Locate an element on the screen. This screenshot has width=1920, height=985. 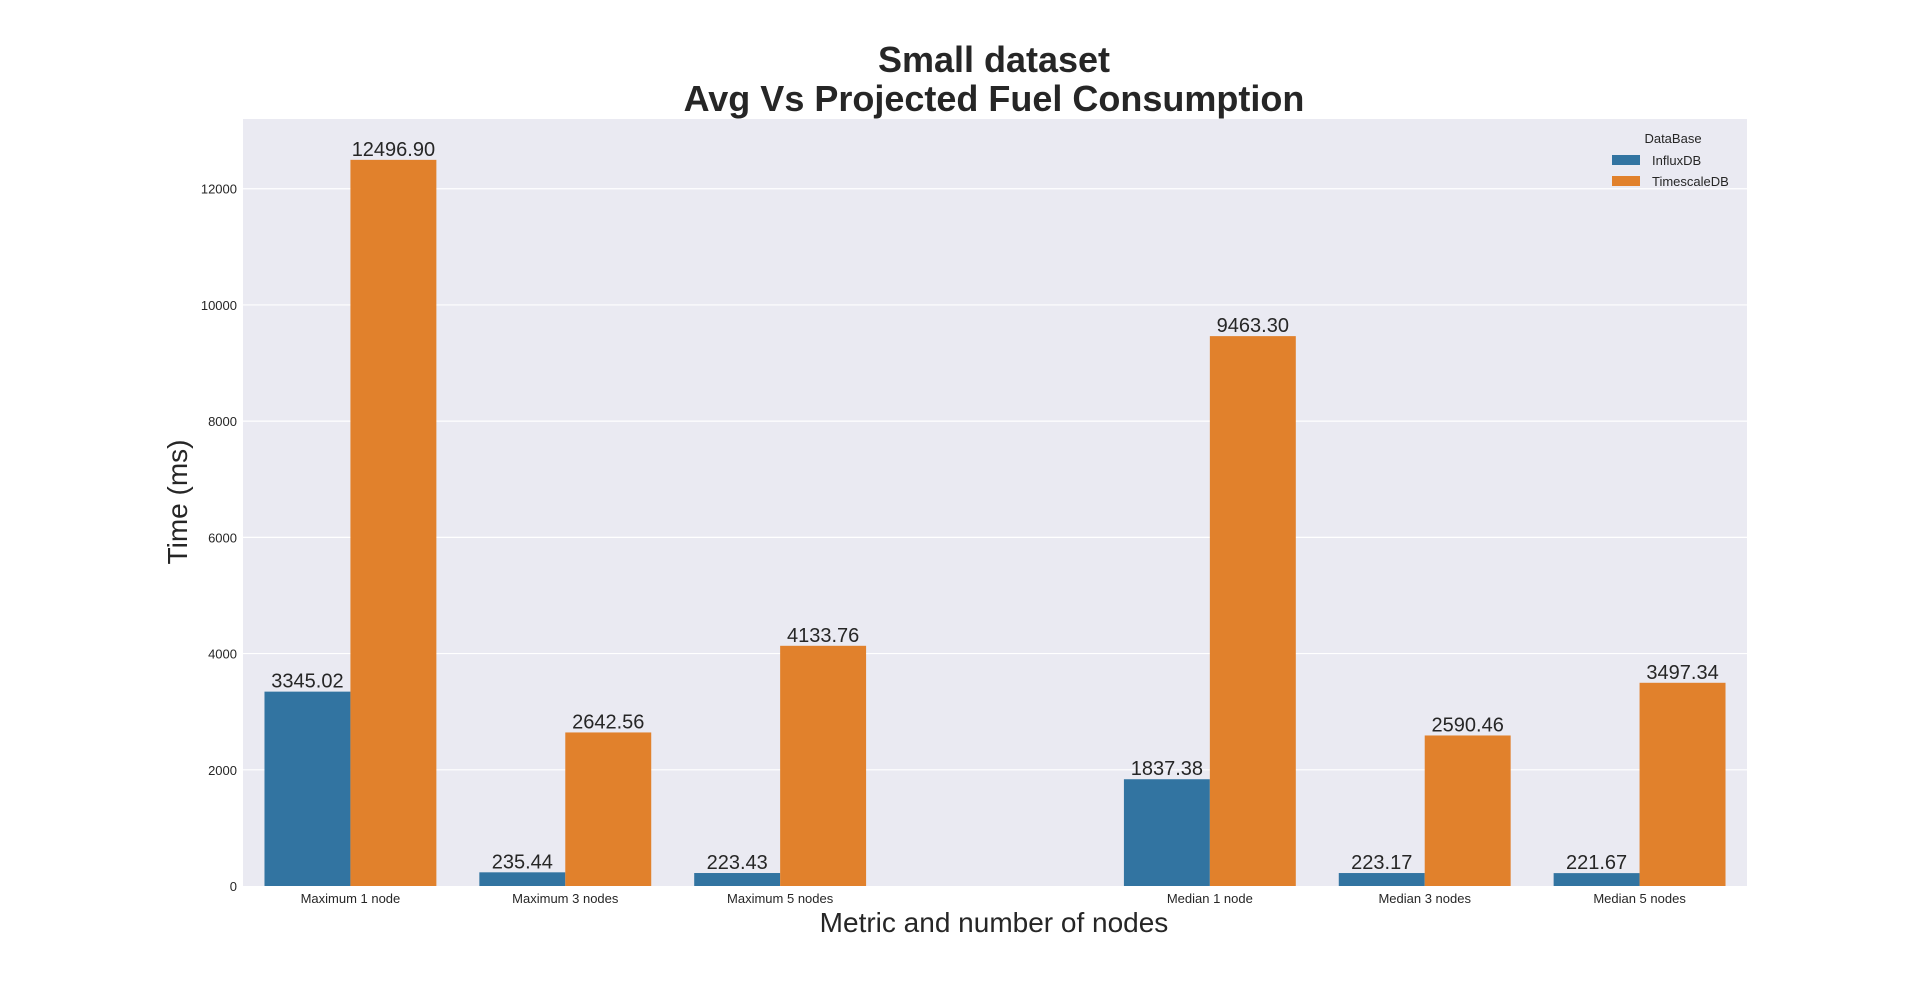
chart-title-line-2: Avg Vs Projected Fuel Consumption is located at coordinates (994, 98).